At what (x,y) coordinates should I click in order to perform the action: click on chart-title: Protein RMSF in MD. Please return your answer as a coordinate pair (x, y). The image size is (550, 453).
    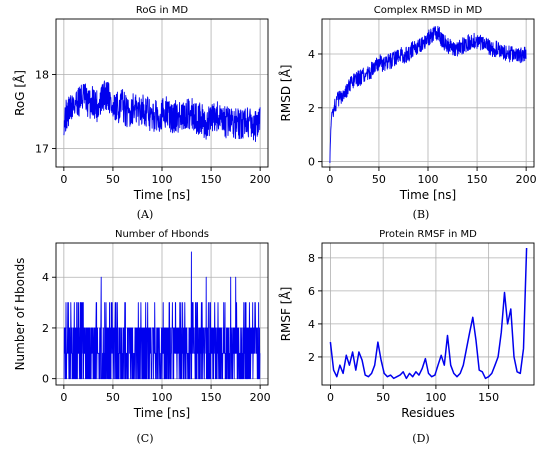
    Looking at the image, I should click on (428, 234).